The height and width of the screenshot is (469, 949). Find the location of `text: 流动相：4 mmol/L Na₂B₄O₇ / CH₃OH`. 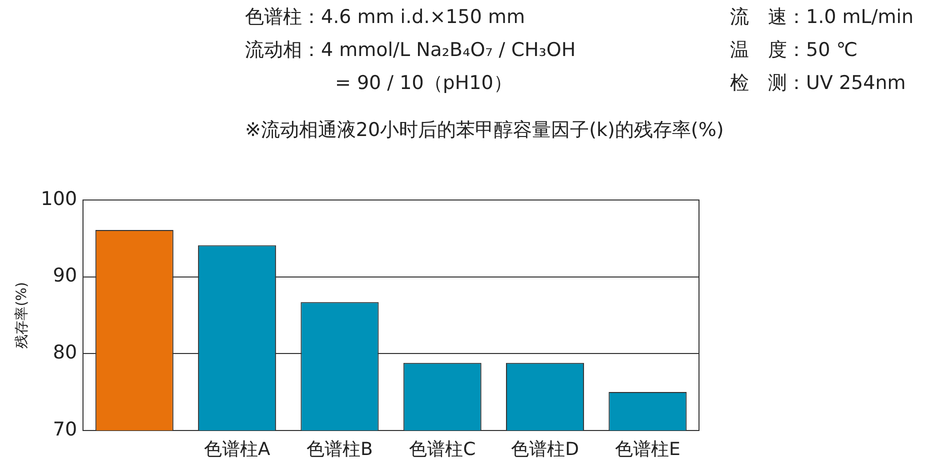

text: 流动相：4 mmol/L Na₂B₄O₇ / CH₃OH is located at coordinates (410, 50).